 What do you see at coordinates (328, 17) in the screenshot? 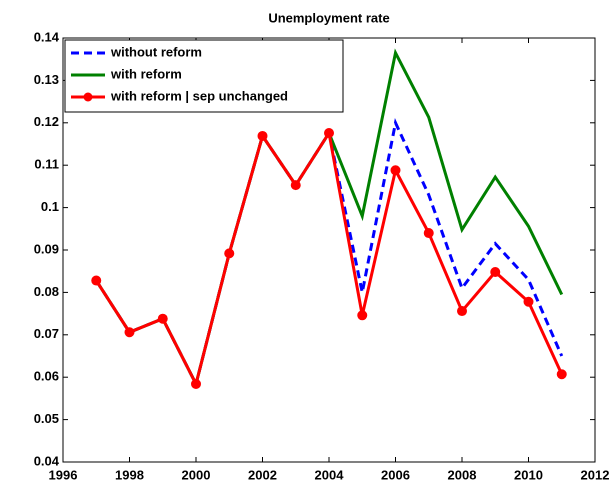
I see `chart-title: Unemployment rate` at bounding box center [328, 17].